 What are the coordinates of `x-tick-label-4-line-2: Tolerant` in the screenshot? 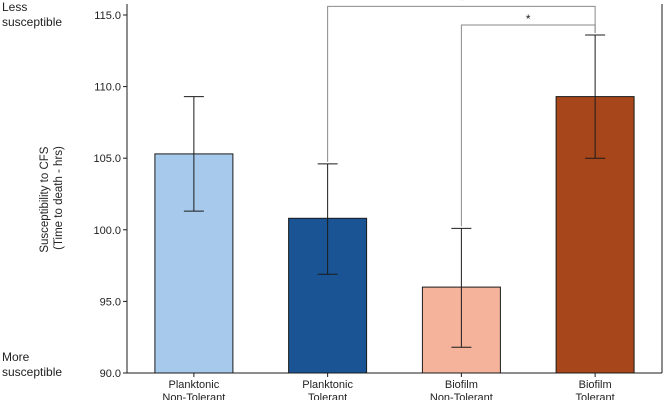 It's located at (595, 396).